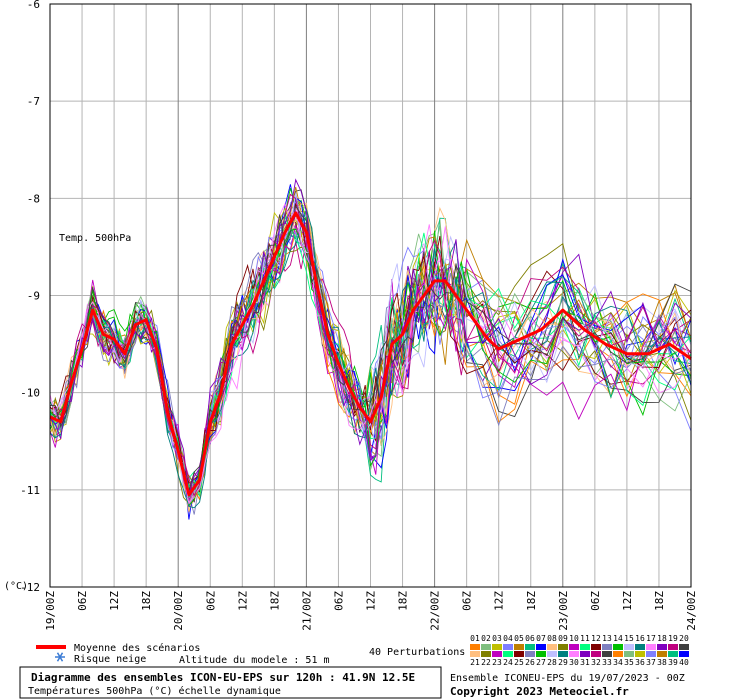  What do you see at coordinates (607, 662) in the screenshot?
I see `palette-label: 33` at bounding box center [607, 662].